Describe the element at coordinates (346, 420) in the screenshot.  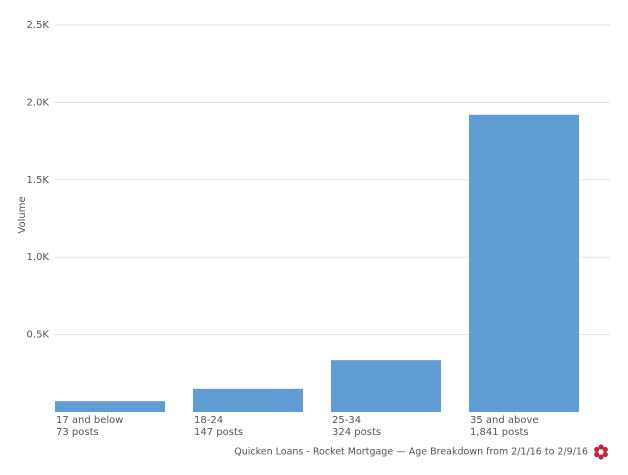
I see `x-tick-label: 25-34` at that location.